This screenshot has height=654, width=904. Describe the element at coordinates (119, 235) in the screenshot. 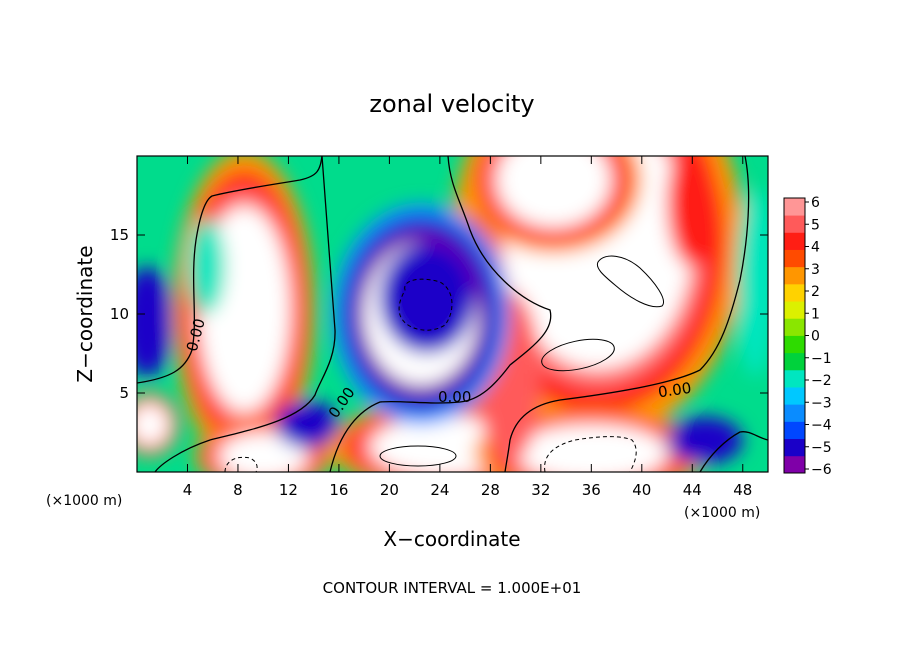

I see `y-tick-label: 15` at that location.